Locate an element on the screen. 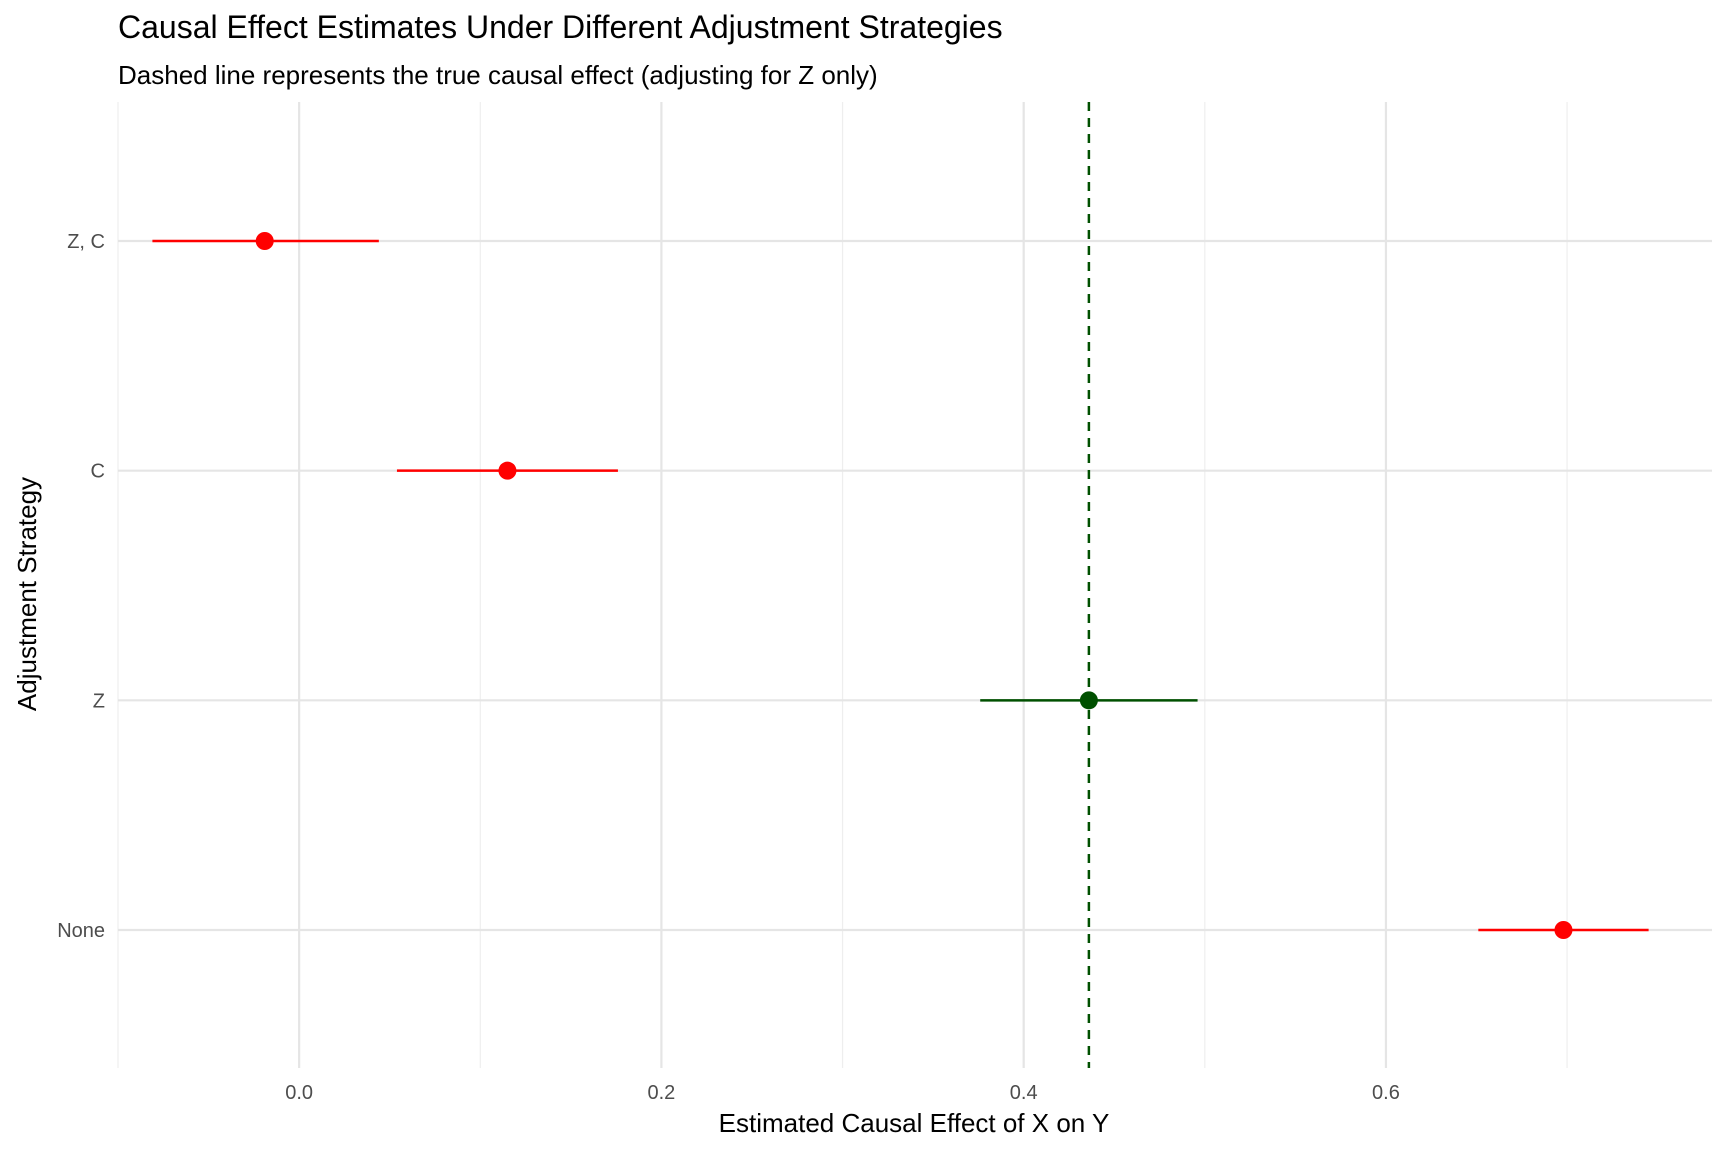 The height and width of the screenshot is (1157, 1728). x-tick-label: 0.6 is located at coordinates (1386, 1093).